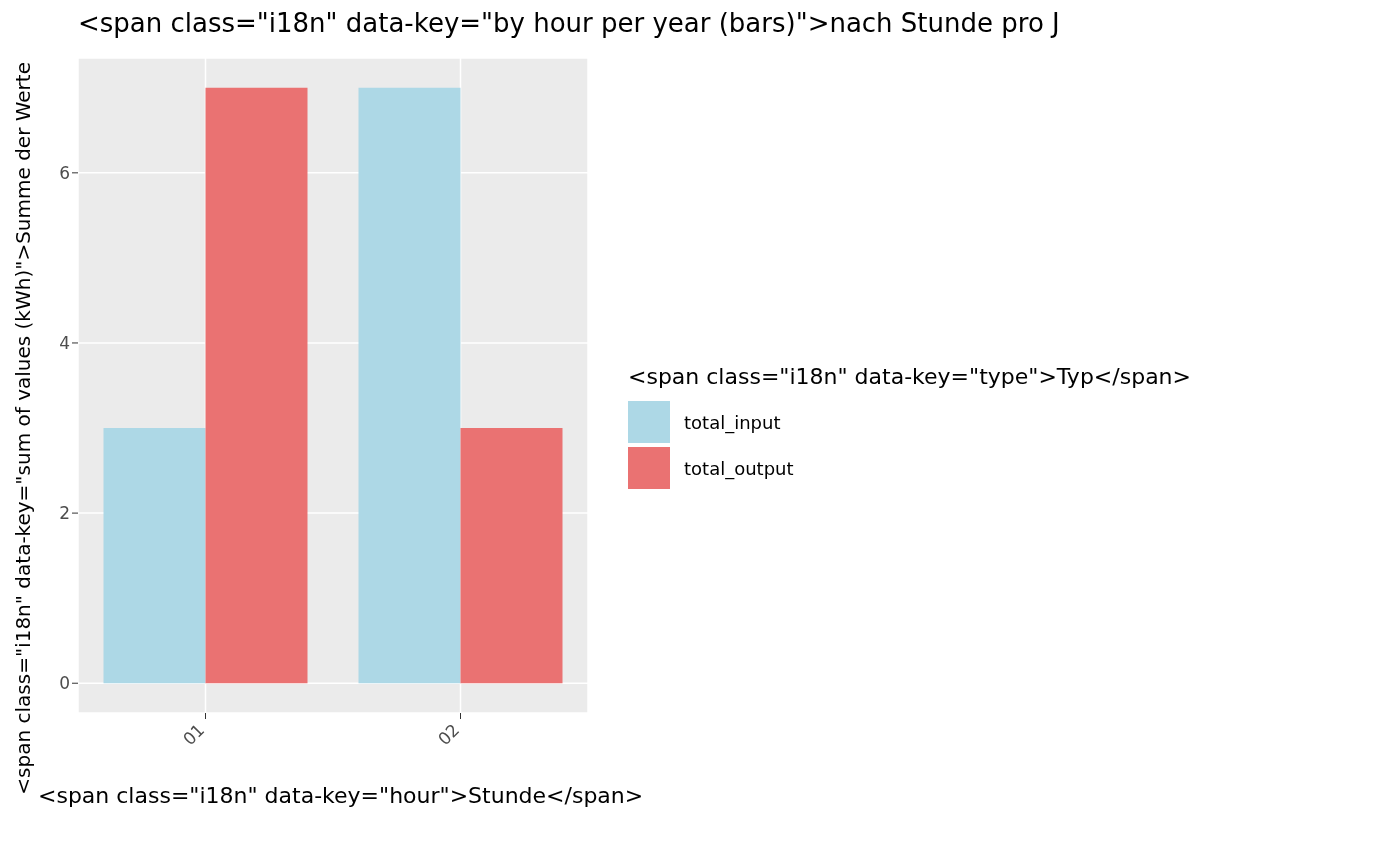  Describe the element at coordinates (341, 795) in the screenshot. I see `x-axis-title: <span class="i18n" data-key="hour">Stunde</span>` at that location.